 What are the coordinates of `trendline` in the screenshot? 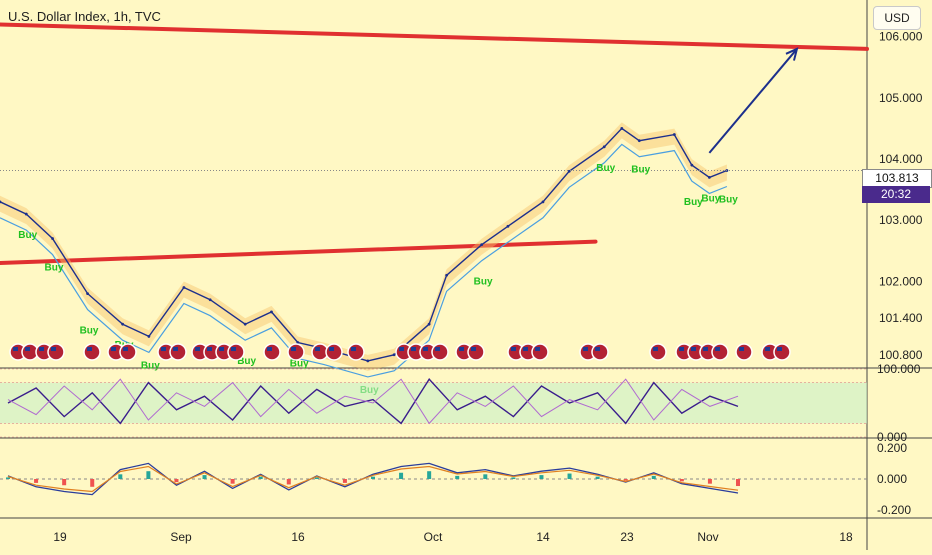 It's located at (434, 36).